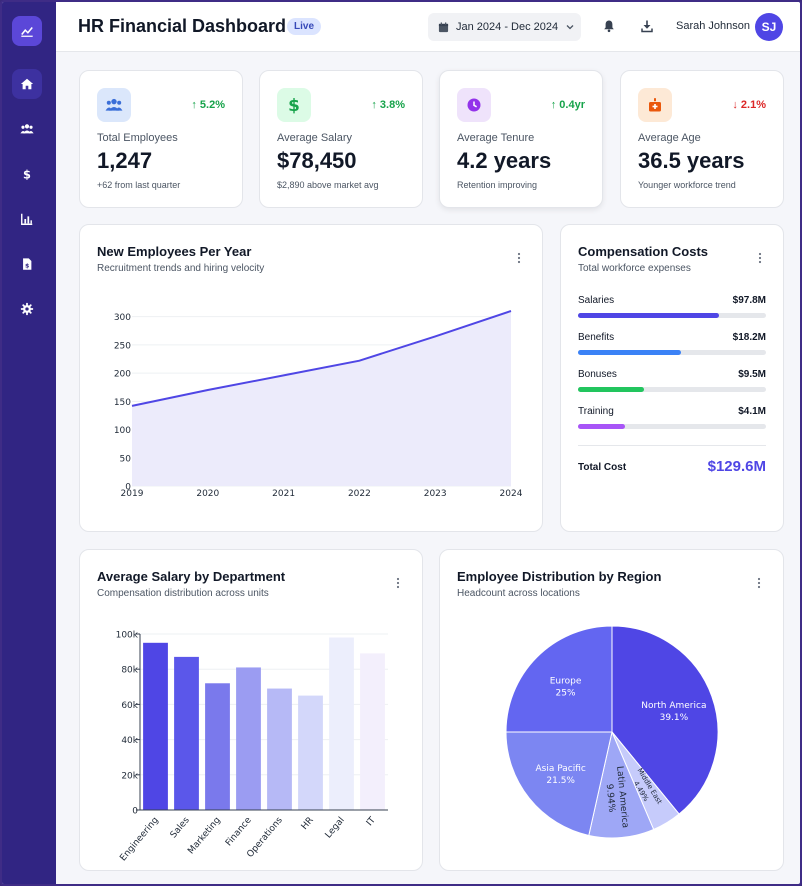 This screenshot has height=886, width=802. What do you see at coordinates (127, 636) in the screenshot?
I see `y-tick-label: 100k` at bounding box center [127, 636].